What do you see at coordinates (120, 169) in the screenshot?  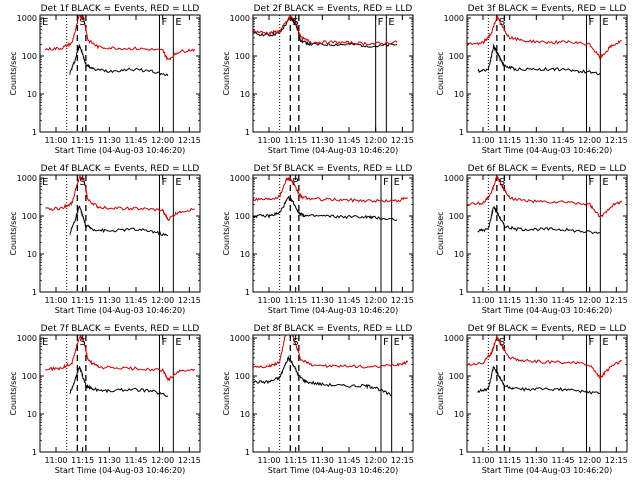 I see `panel-title: Det 4f BLACK = Events, RED = LLD` at bounding box center [120, 169].